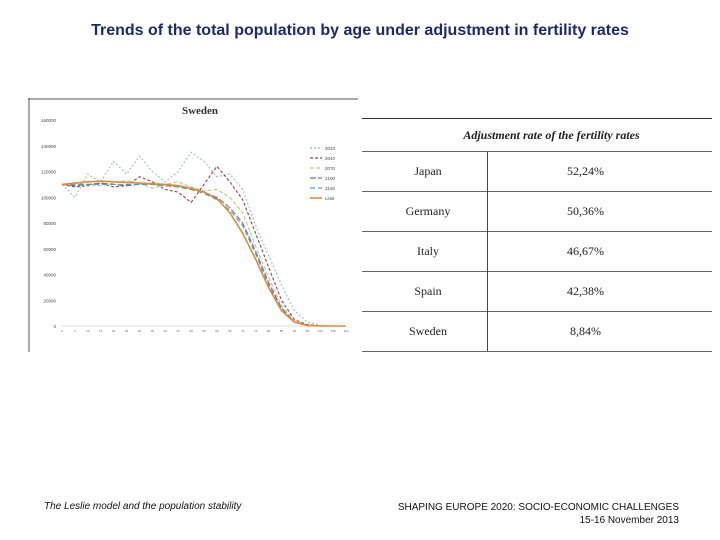 The image size is (720, 540). Describe the element at coordinates (320, 331) in the screenshot. I see `x-tick-label: 100` at that location.